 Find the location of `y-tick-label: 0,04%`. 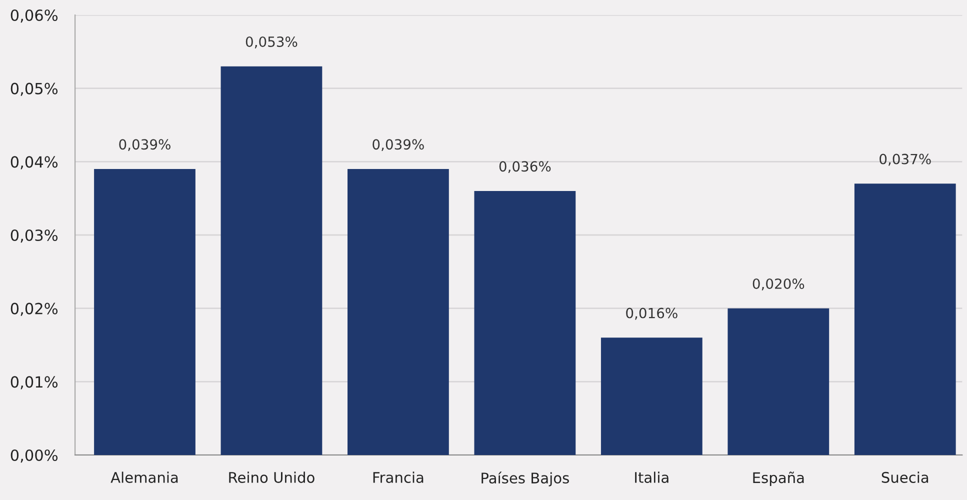

y-tick-label: 0,04% is located at coordinates (34, 163).